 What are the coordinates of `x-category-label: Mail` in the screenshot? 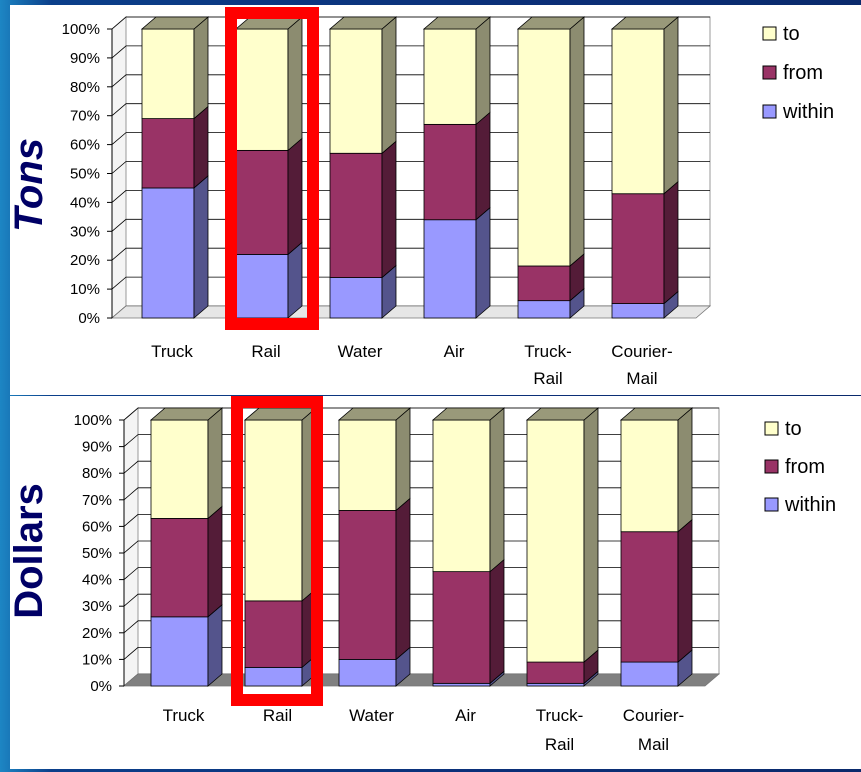 It's located at (653, 744).